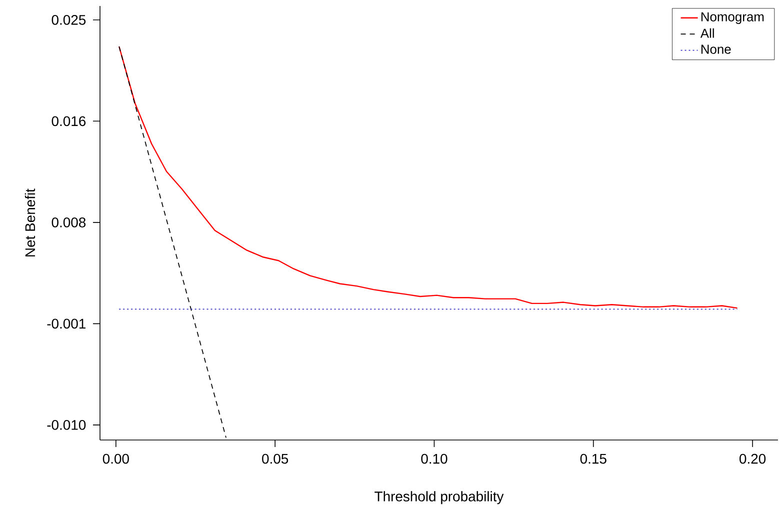 The width and height of the screenshot is (779, 526). What do you see at coordinates (66, 425) in the screenshot?
I see `y-tick-label: -0.010` at bounding box center [66, 425].